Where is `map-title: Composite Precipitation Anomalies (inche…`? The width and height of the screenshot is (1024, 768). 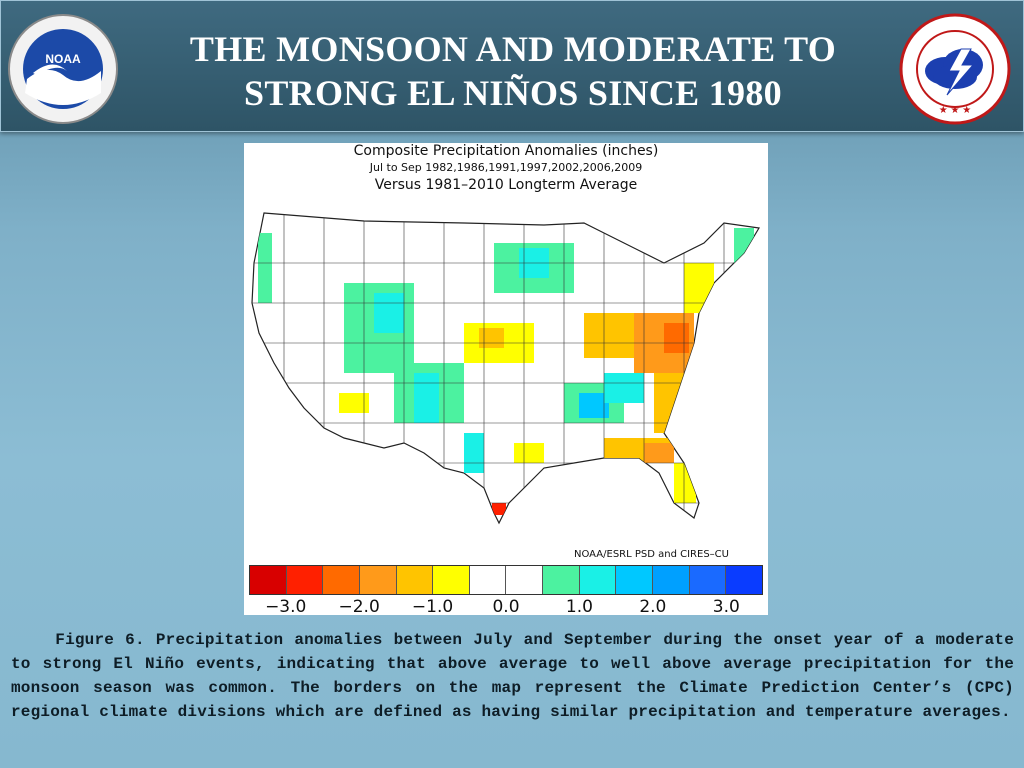 map-title: Composite Precipitation Anomalies (inche… is located at coordinates (506, 151).